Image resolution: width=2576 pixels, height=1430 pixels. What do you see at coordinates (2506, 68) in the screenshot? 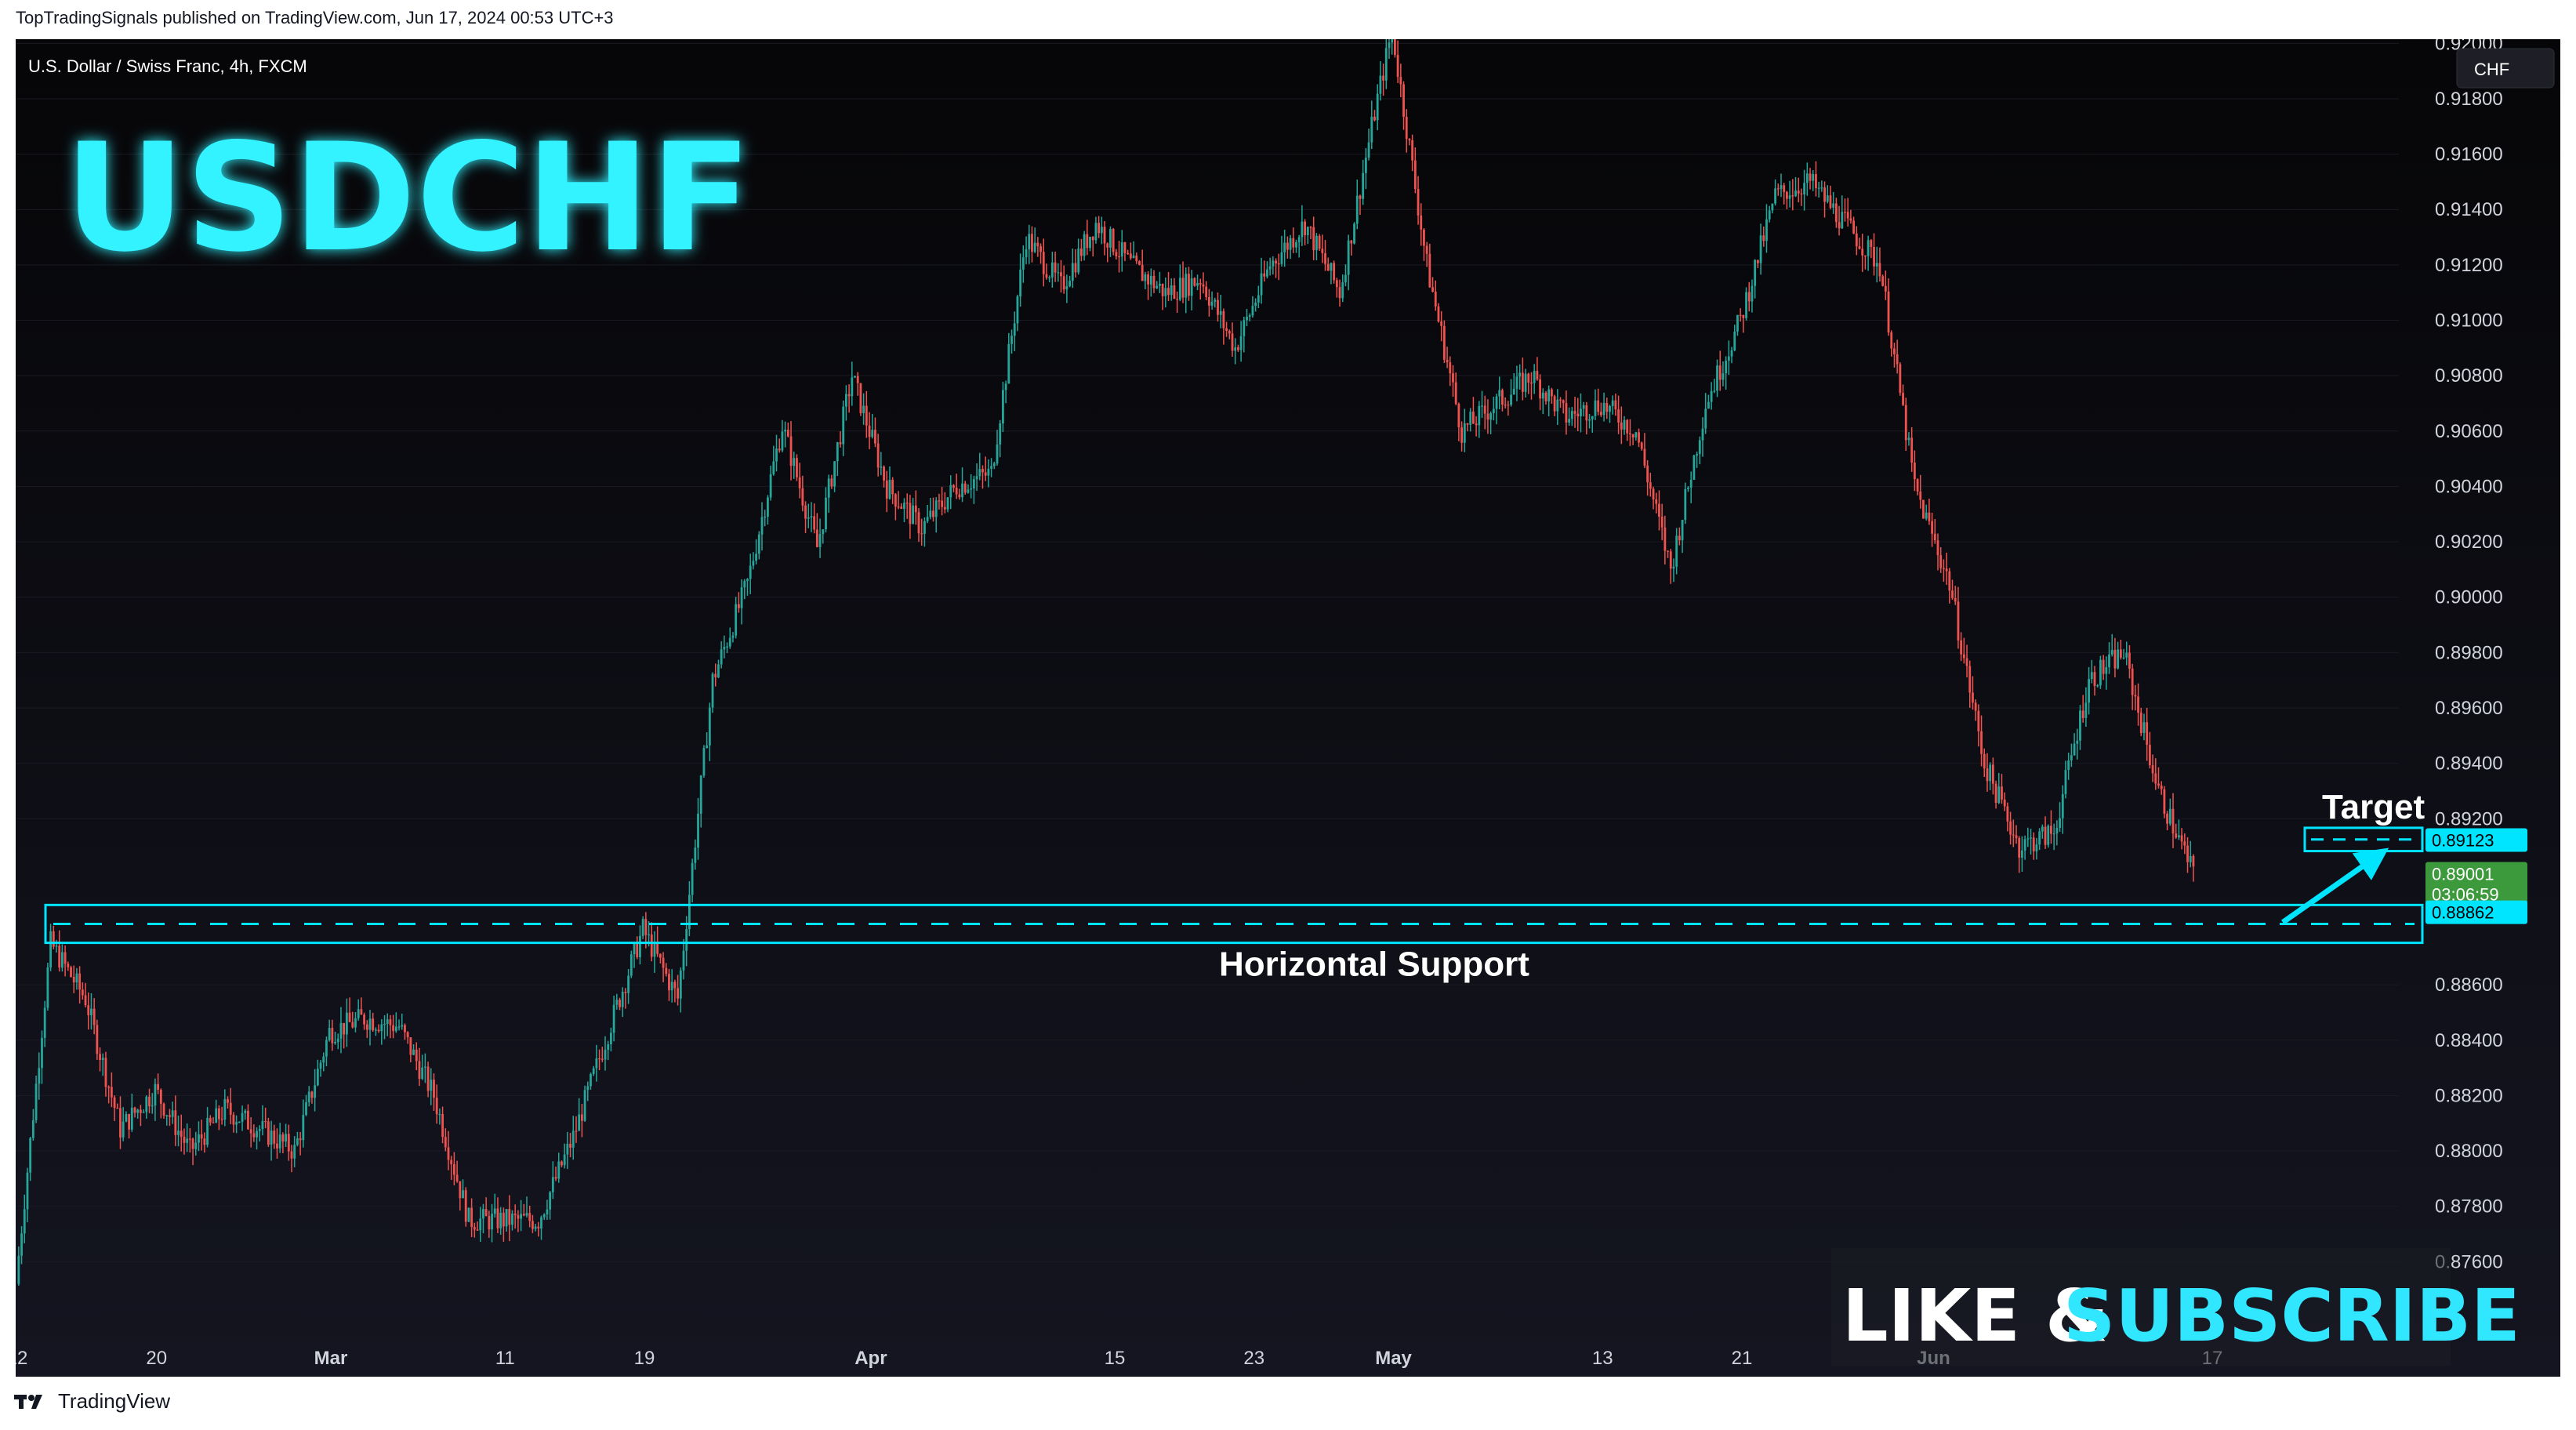
I see `currency-button: CHF` at bounding box center [2506, 68].